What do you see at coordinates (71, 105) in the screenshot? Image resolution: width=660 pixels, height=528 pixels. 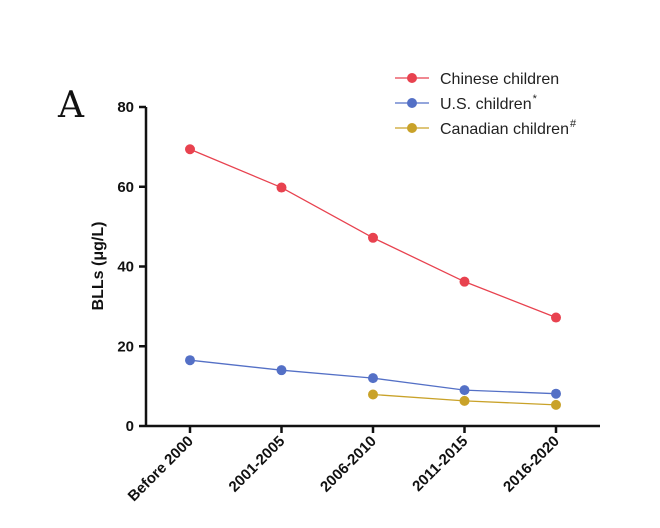 I see `panel-label: A` at bounding box center [71, 105].